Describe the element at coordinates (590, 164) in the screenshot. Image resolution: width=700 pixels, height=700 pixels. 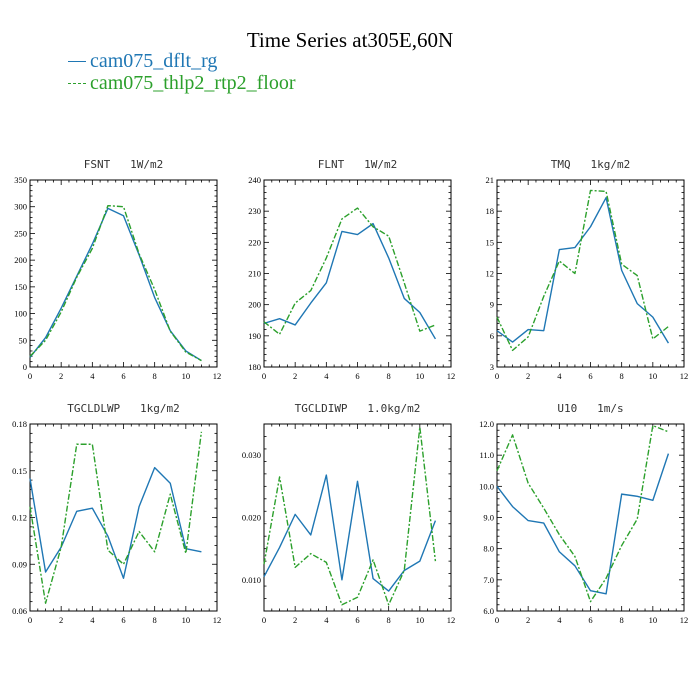
I see `chart-title: TMQ 1kg/m2` at that location.